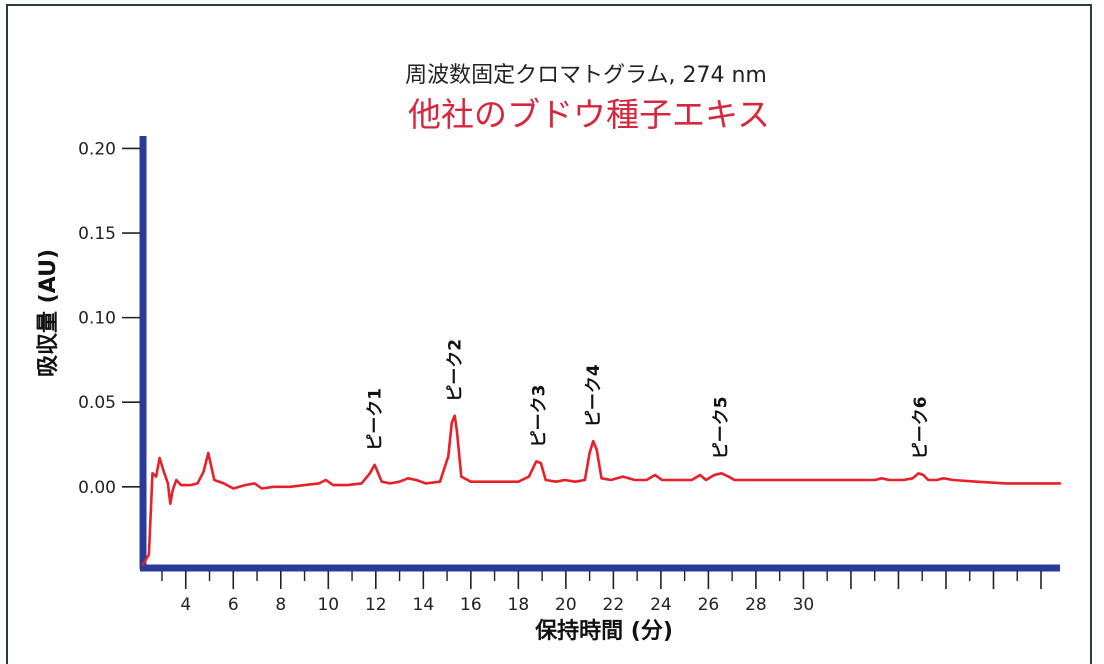 The width and height of the screenshot is (1104, 664). Describe the element at coordinates (424, 605) in the screenshot. I see `x-tick-label: 14` at that location.